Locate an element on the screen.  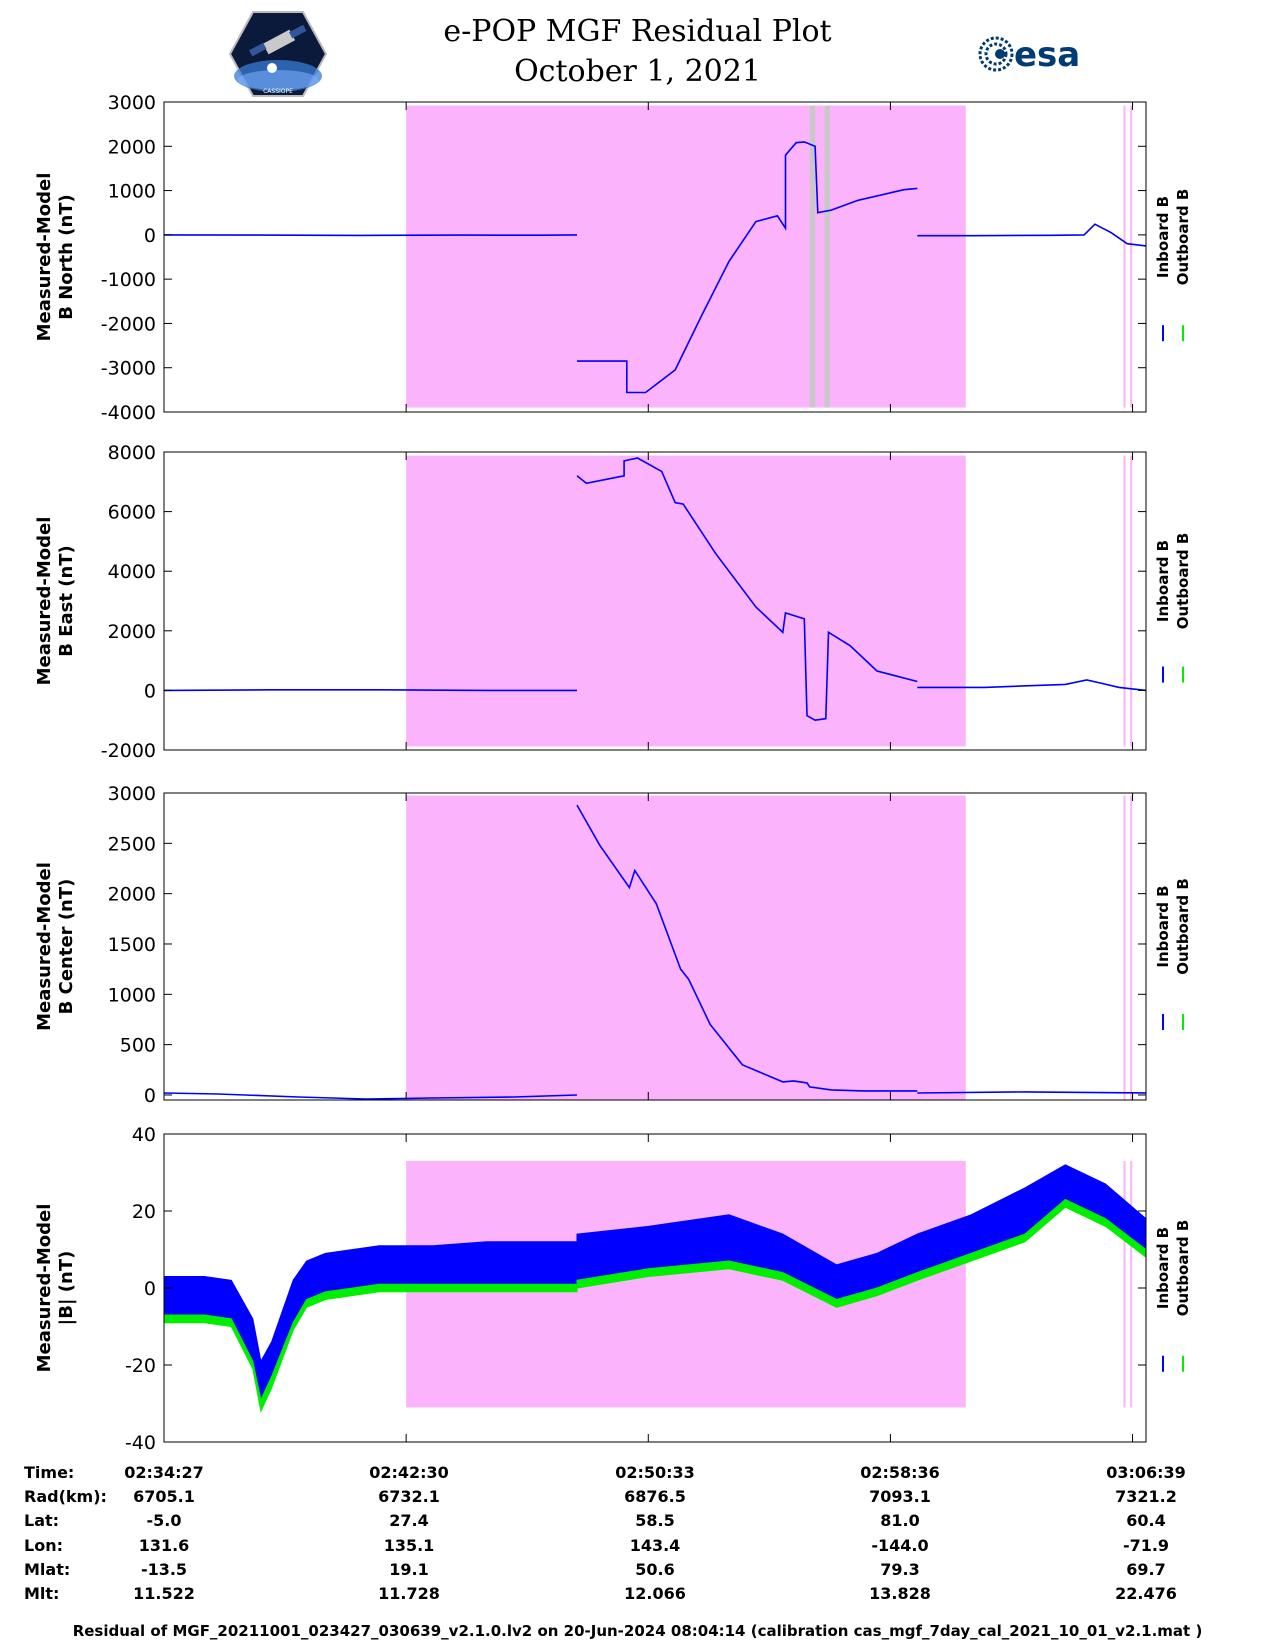
y-tick-label: -4000 is located at coordinates (128, 413).